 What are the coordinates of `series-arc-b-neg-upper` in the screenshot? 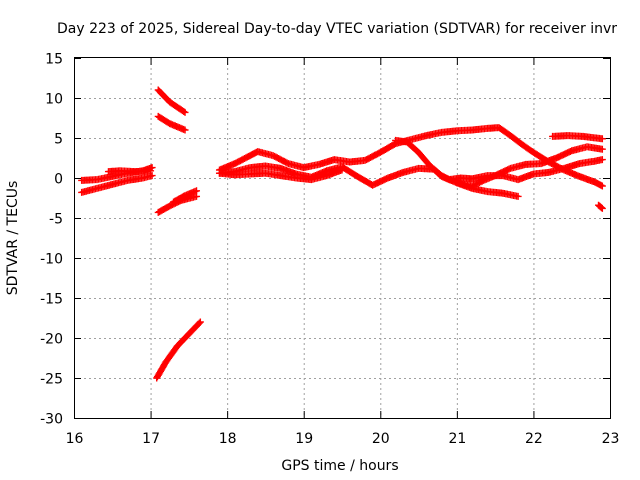 It's located at (185, 196).